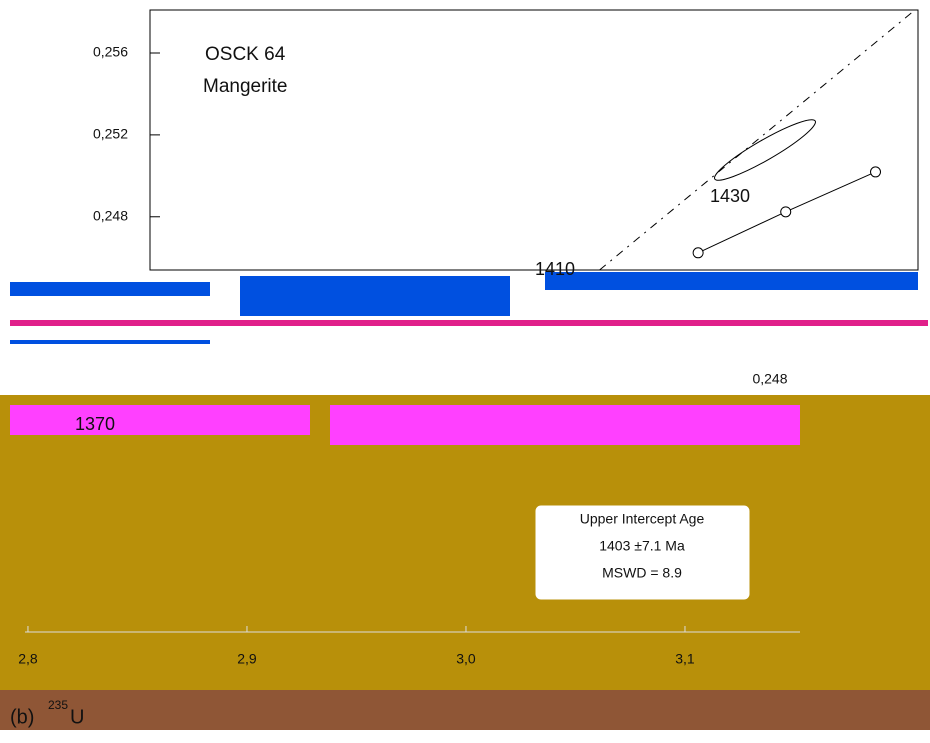  I want to click on background-band, so click(465, 710).